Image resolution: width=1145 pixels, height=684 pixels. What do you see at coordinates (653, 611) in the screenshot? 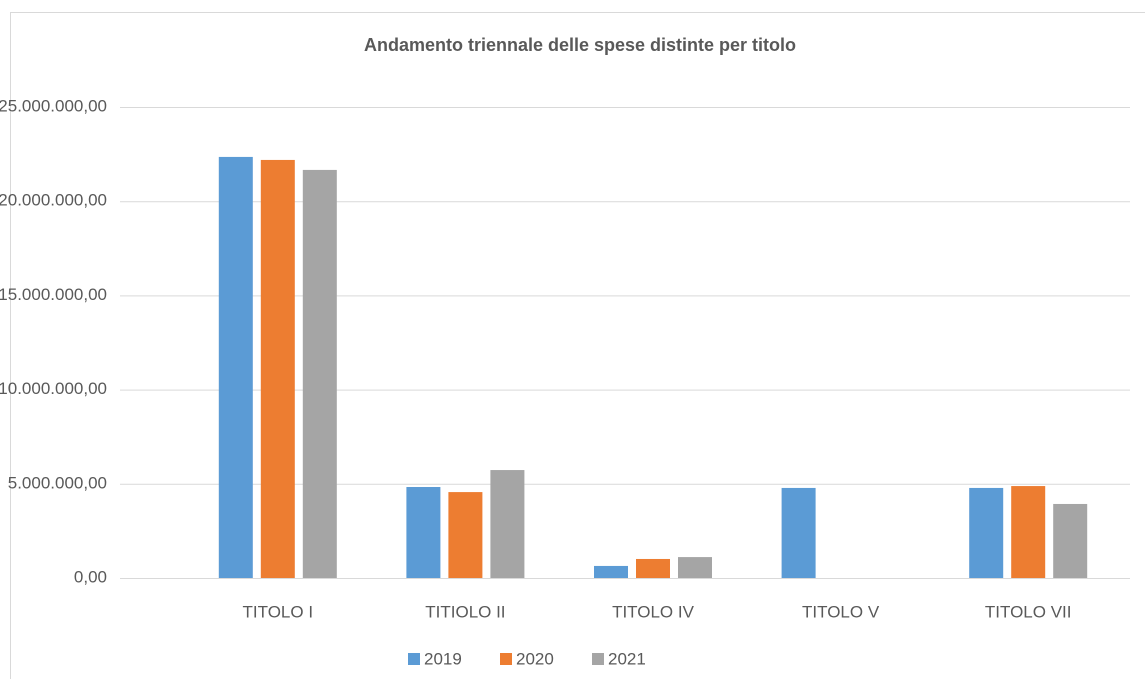
I see `x-tick-label: TITOLO IV` at bounding box center [653, 611].